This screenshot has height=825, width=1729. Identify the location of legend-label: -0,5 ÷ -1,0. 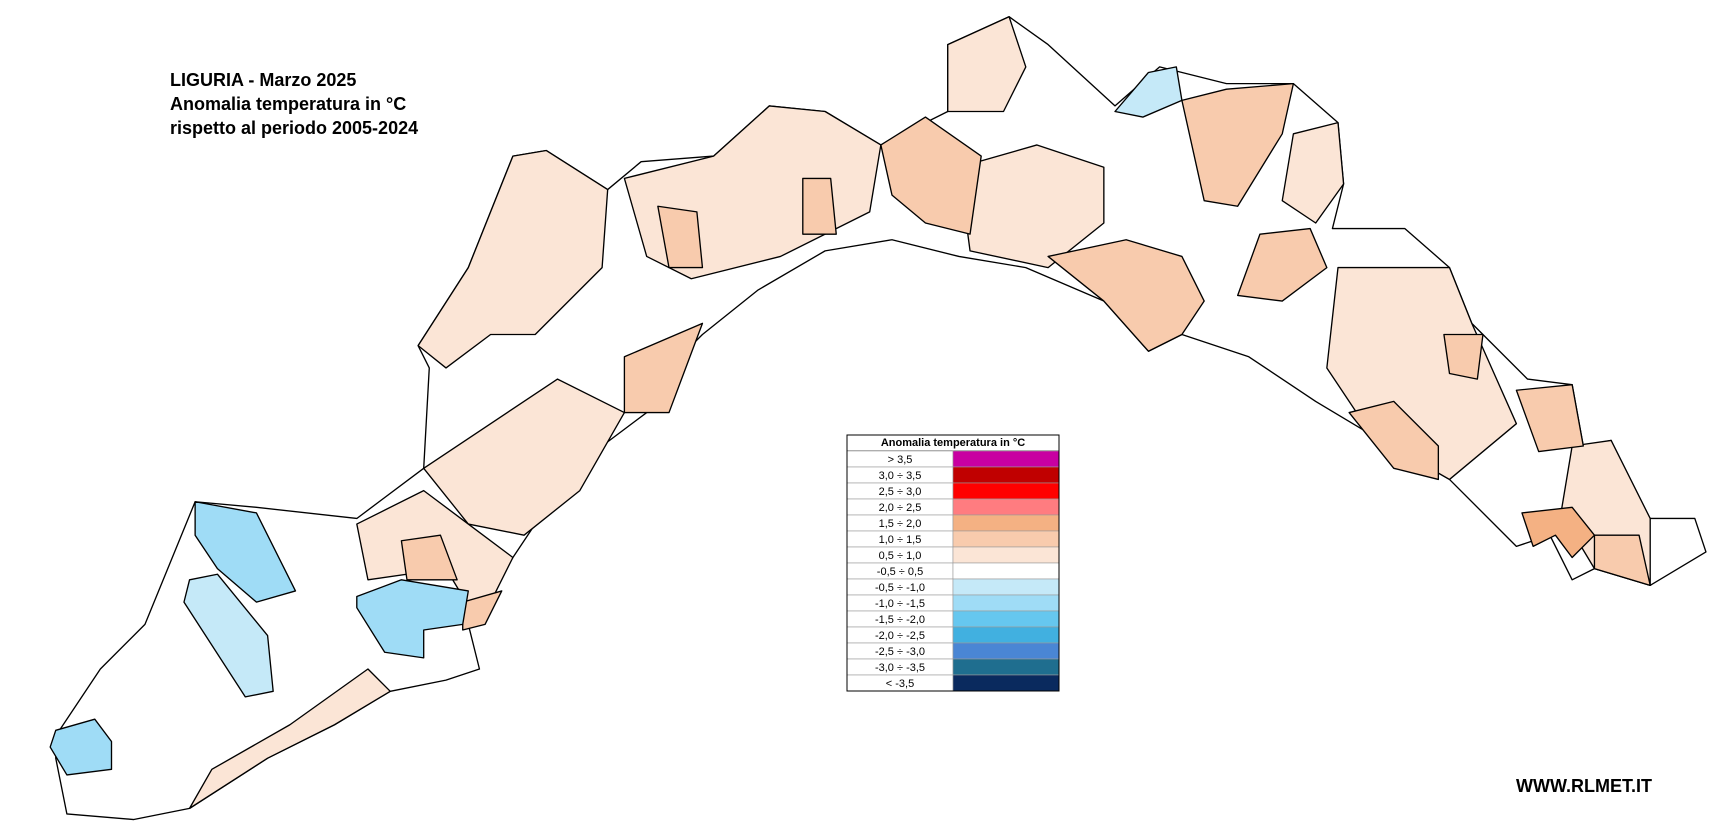
(900, 588).